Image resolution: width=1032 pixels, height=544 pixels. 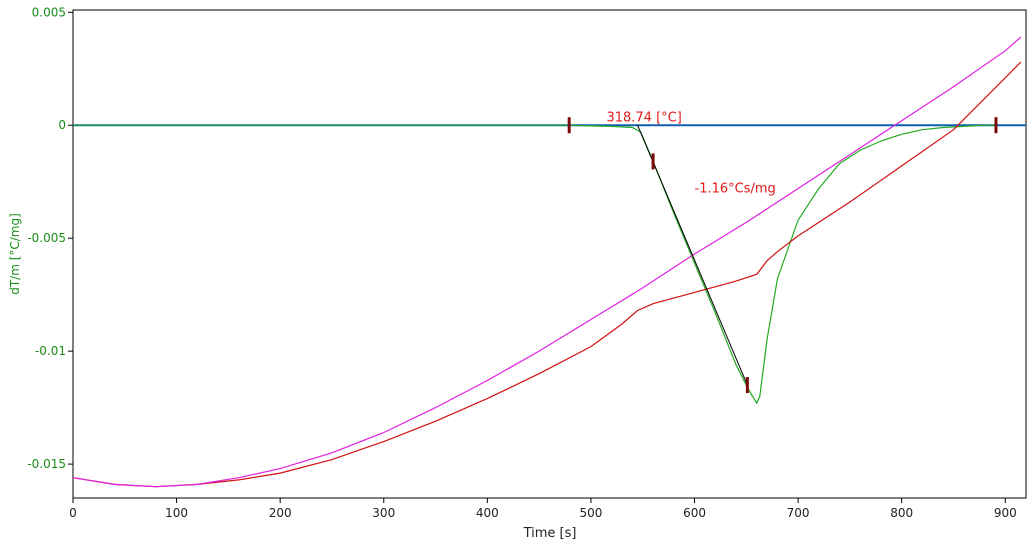 I want to click on slope-annotation: -1.16°Cs/mg, so click(x=735, y=188).